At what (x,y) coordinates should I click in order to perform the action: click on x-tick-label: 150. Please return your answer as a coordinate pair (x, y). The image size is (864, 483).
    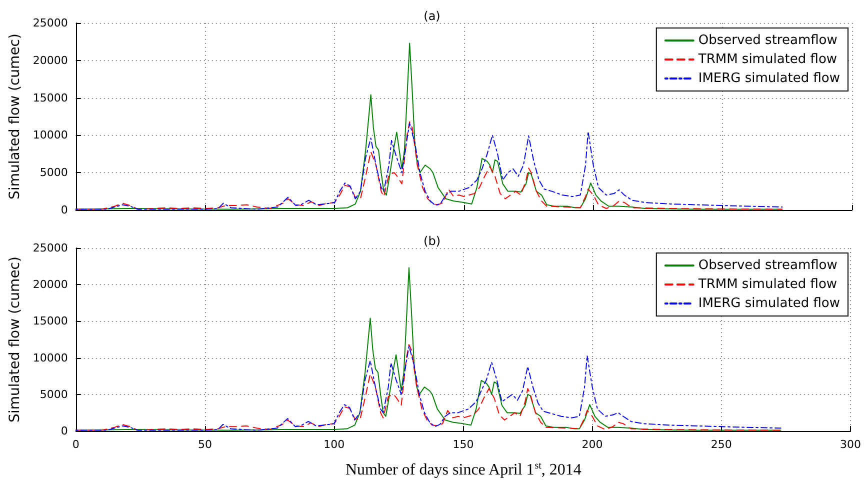
    Looking at the image, I should click on (463, 444).